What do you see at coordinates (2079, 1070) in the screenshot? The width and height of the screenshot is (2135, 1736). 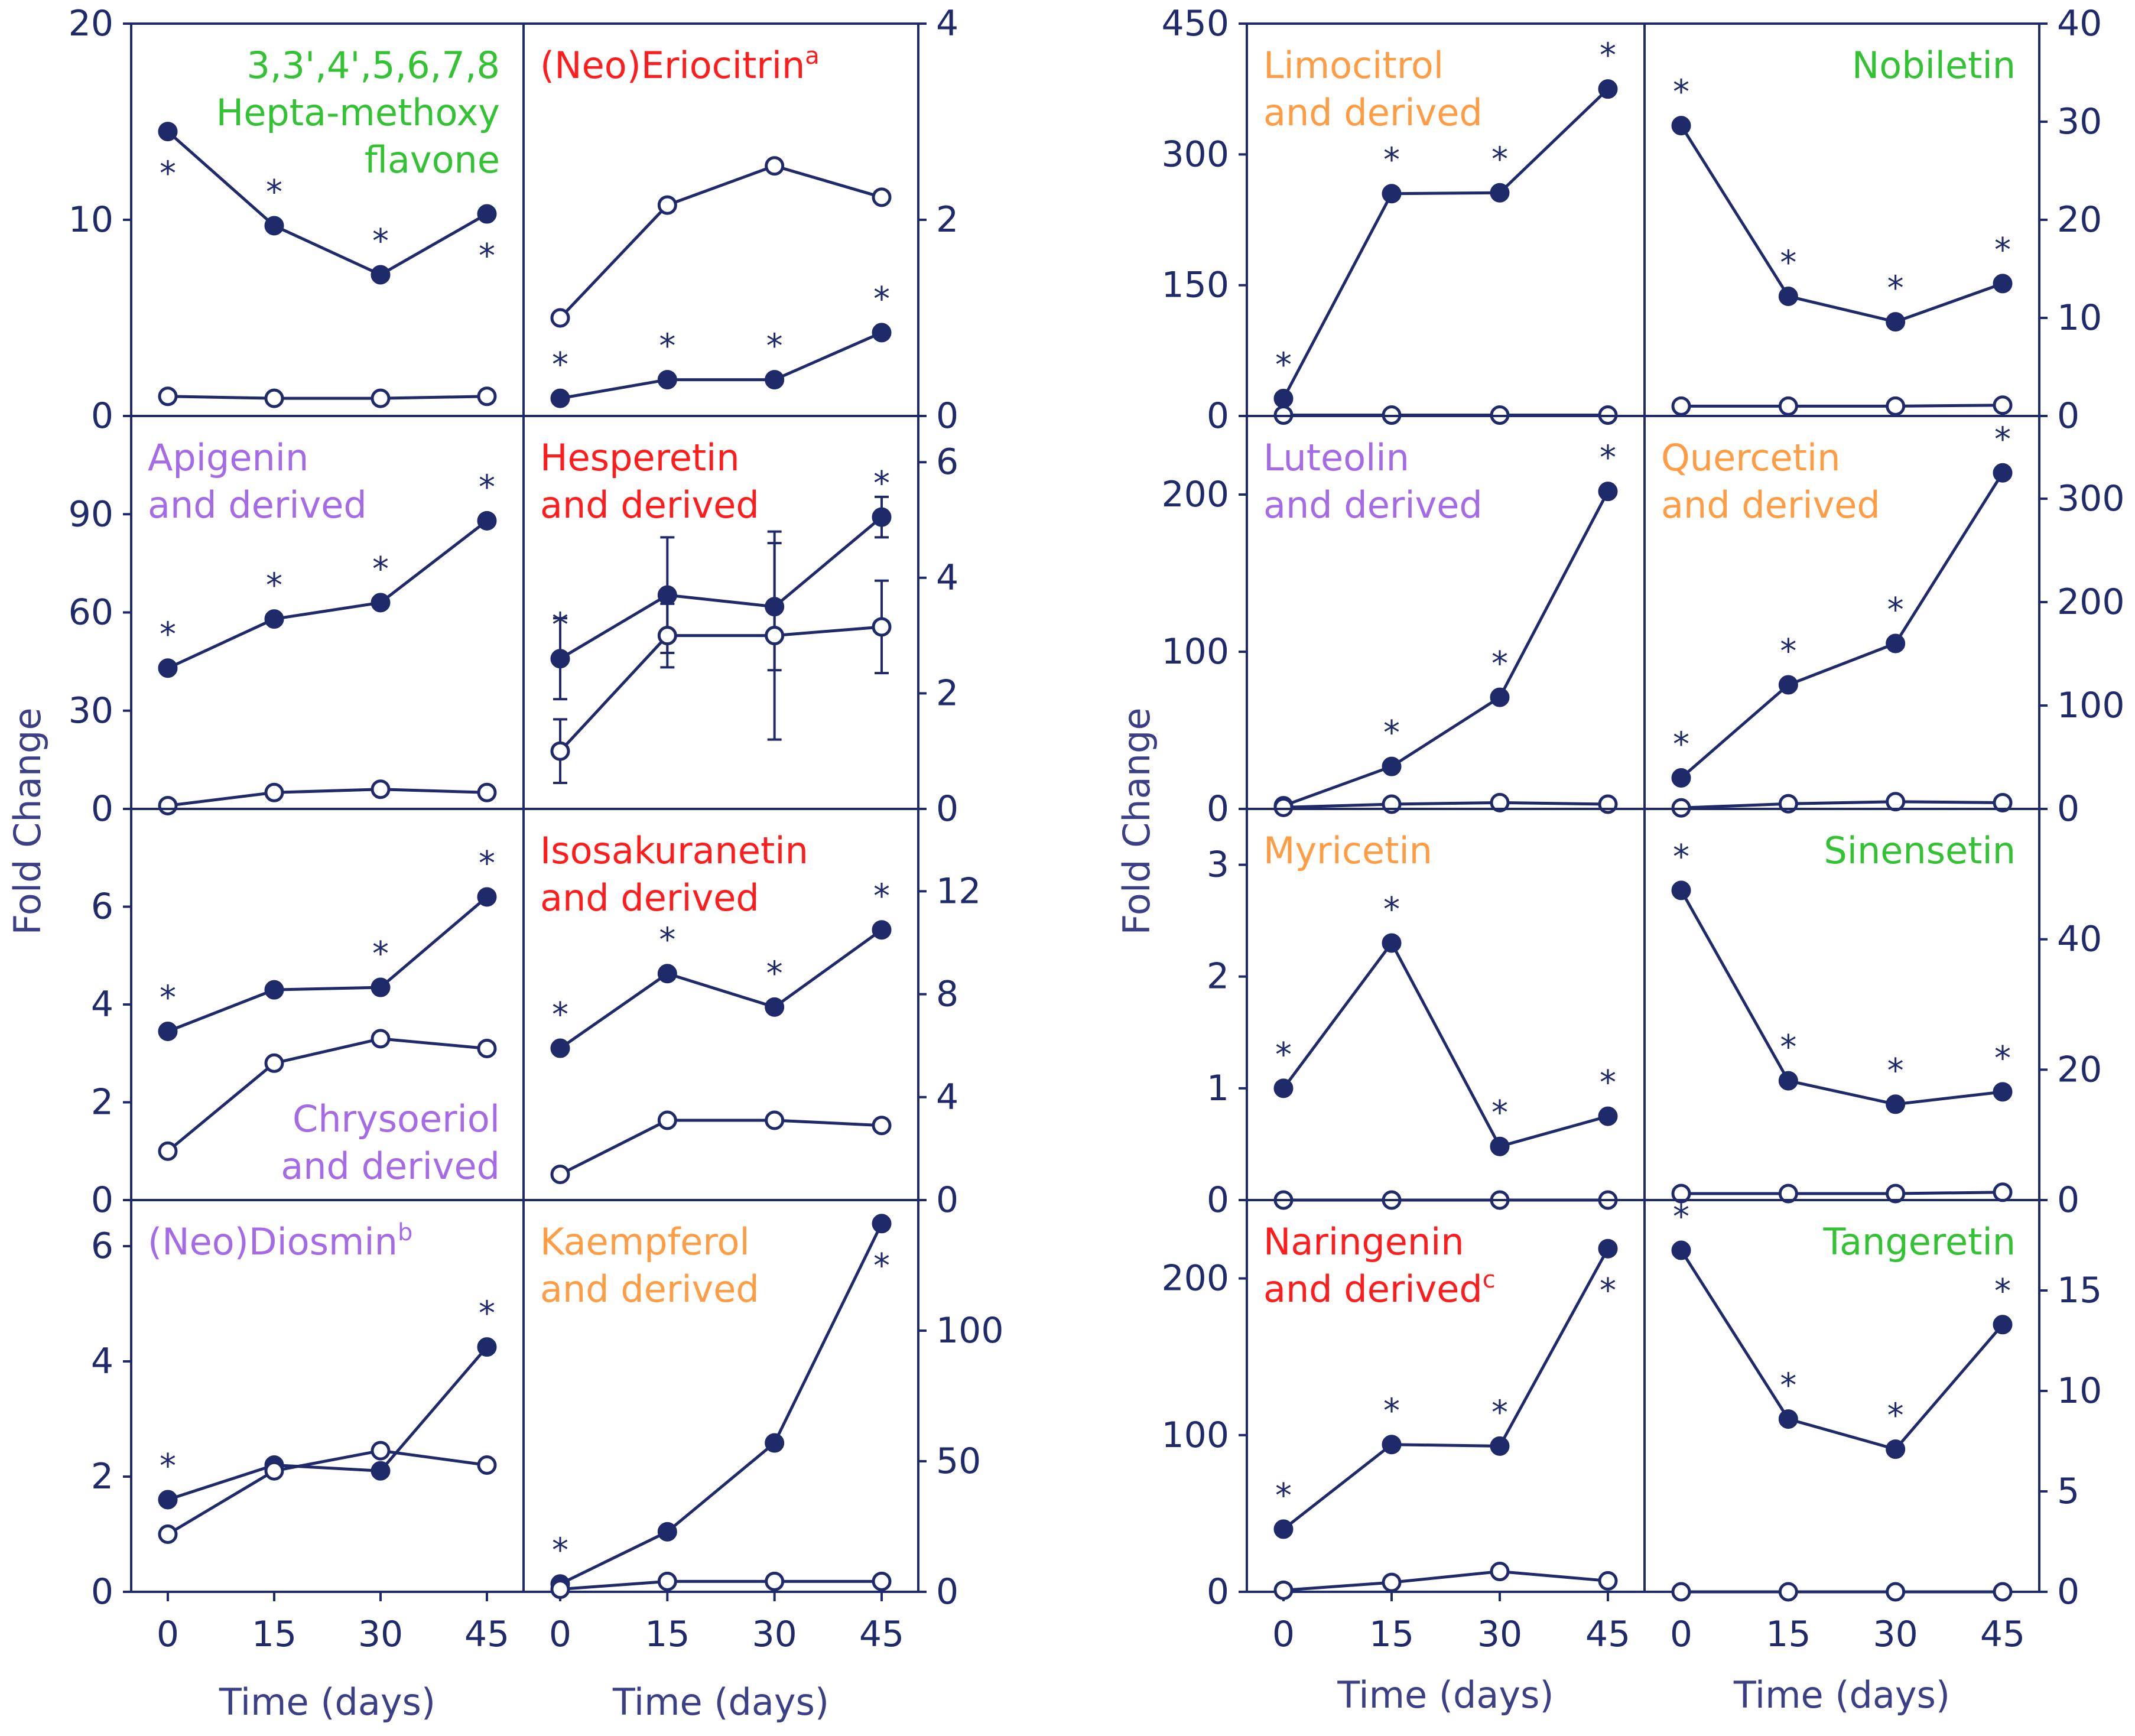 I see `y-tick-label: 20` at bounding box center [2079, 1070].